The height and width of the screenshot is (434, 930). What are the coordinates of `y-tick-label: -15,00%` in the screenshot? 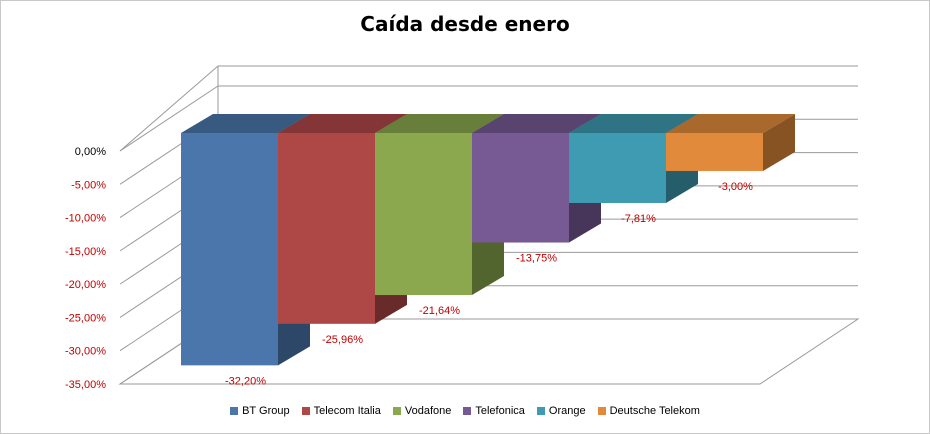 It's located at (85, 252).